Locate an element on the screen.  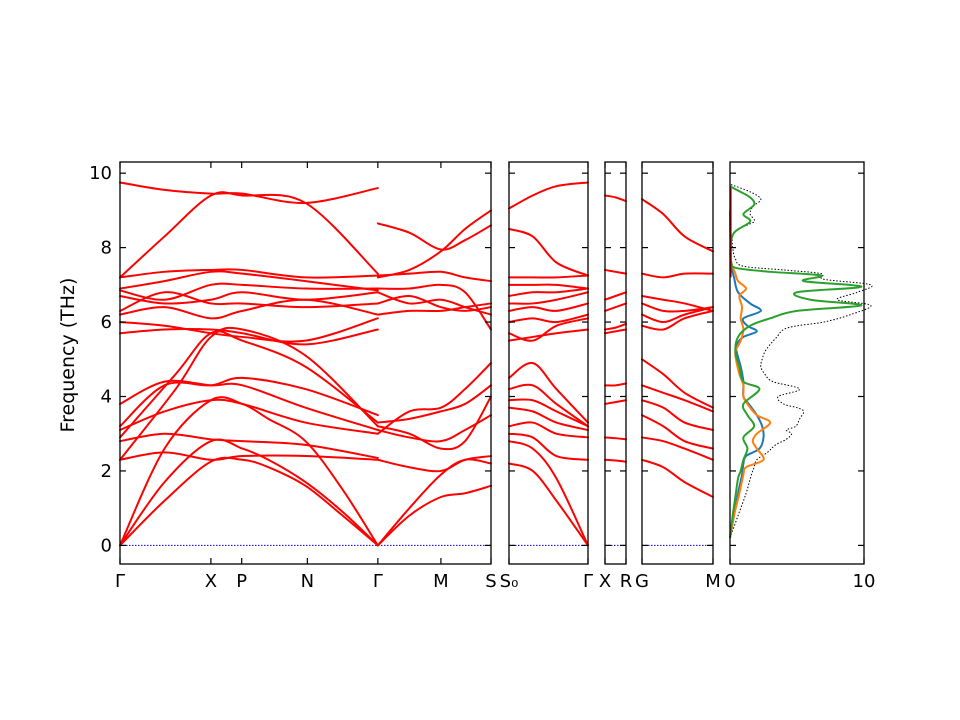
dos-x-tick-label: 10 is located at coordinates (864, 581).